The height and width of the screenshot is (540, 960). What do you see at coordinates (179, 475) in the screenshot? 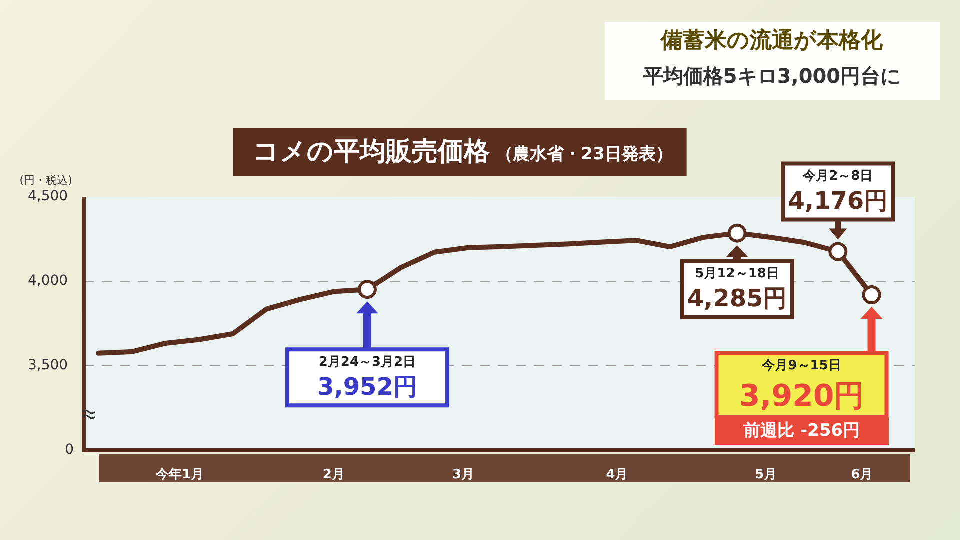
I see `x-tick-label: 今年1月` at bounding box center [179, 475].